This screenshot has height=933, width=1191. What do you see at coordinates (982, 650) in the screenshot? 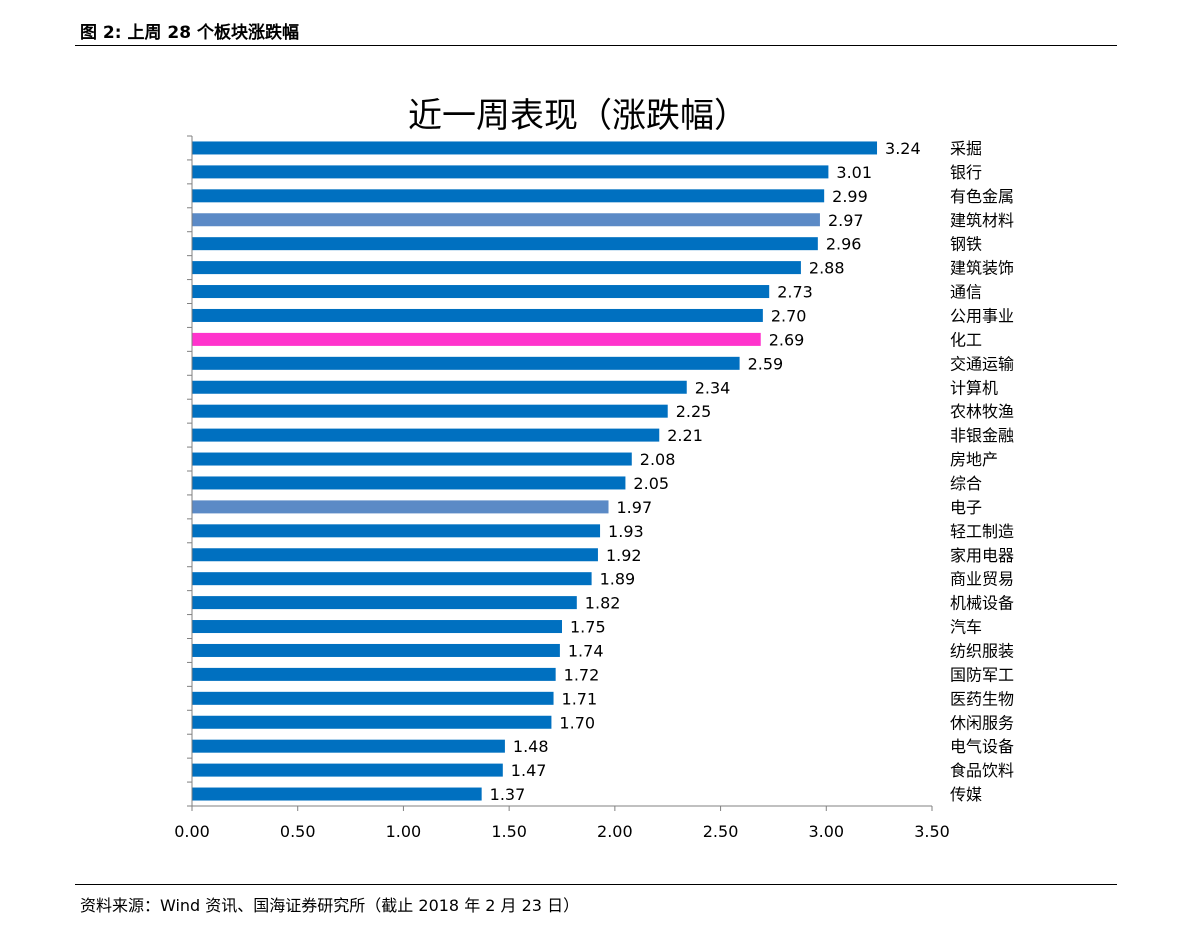
I see `category-label-22: 纺织服装` at bounding box center [982, 650].